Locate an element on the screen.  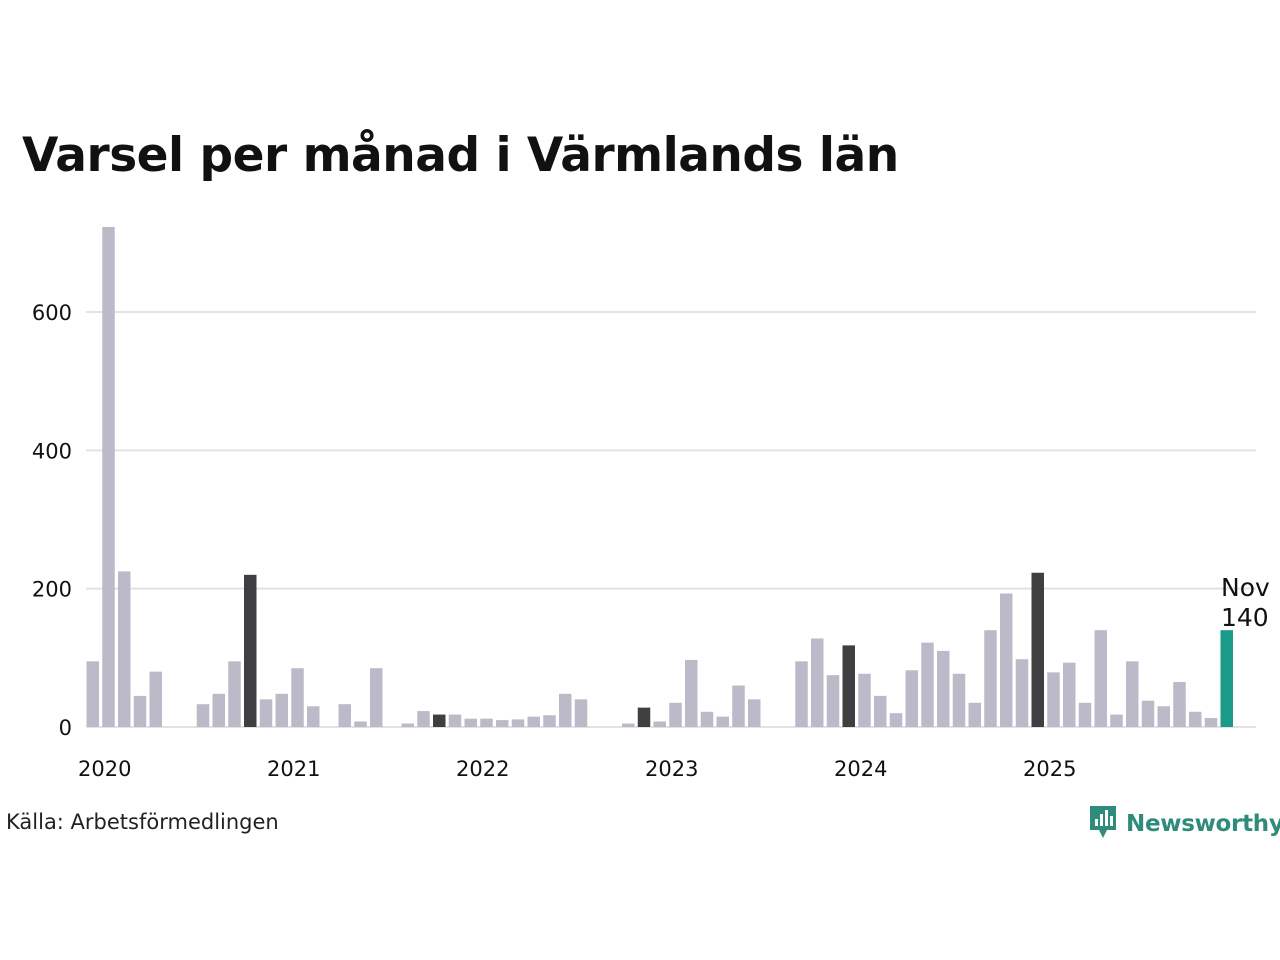
brand-logo: Newsworthy is located at coordinates (1184, 824).